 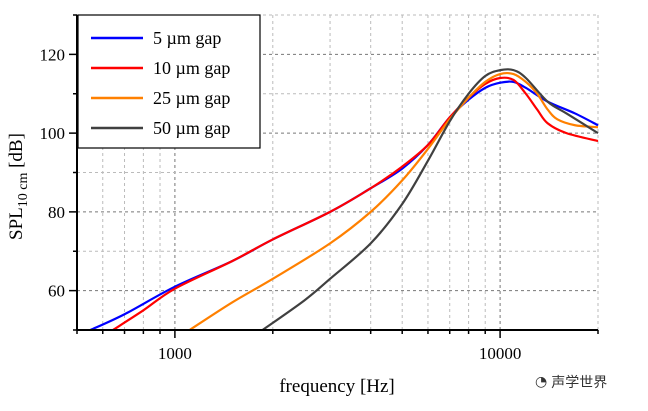 What do you see at coordinates (175, 353) in the screenshot?
I see `x-tick-label: 1000` at bounding box center [175, 353].